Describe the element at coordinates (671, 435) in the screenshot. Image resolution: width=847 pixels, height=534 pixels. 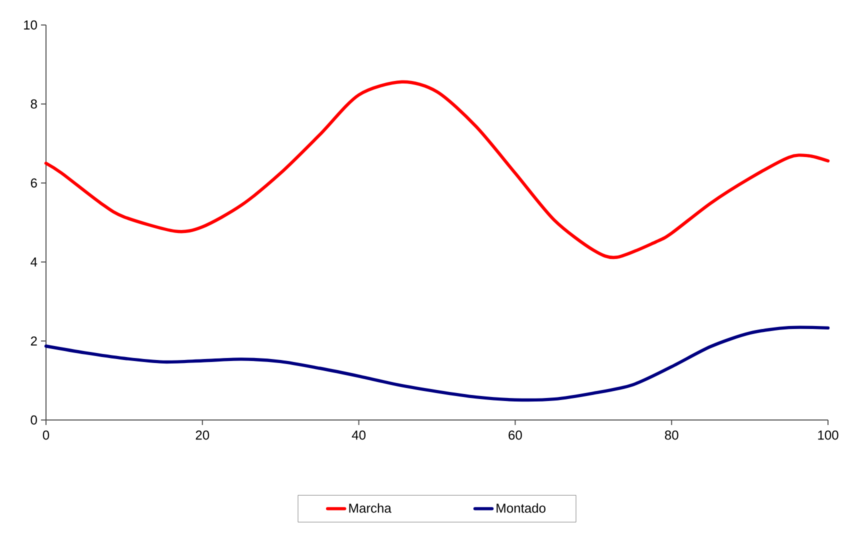
I see `x-tick-label: 80` at that location.